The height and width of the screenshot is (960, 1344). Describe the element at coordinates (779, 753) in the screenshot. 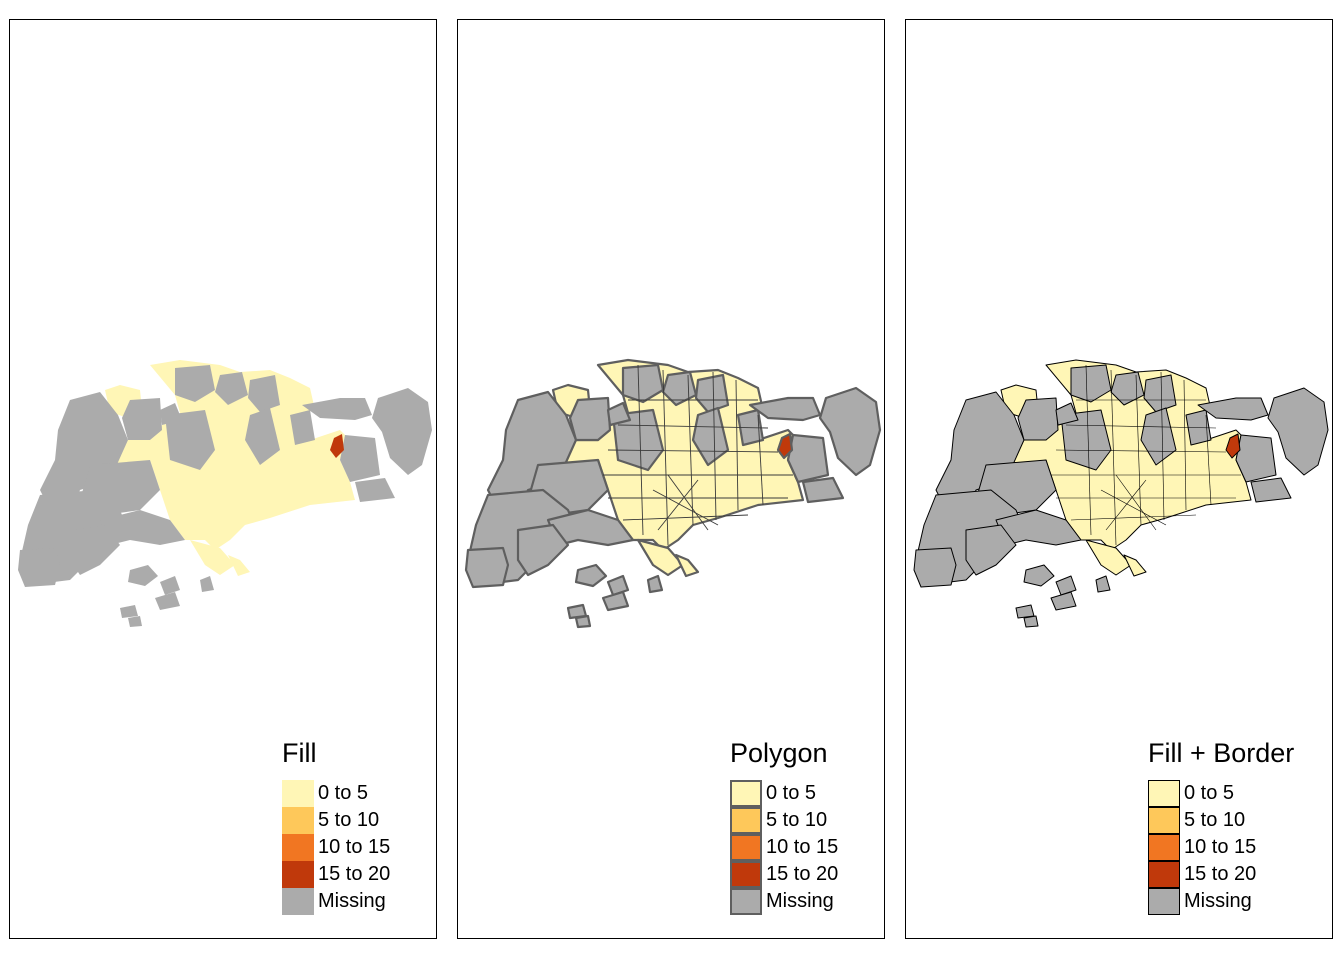

I see `legend-title: Polygon` at that location.